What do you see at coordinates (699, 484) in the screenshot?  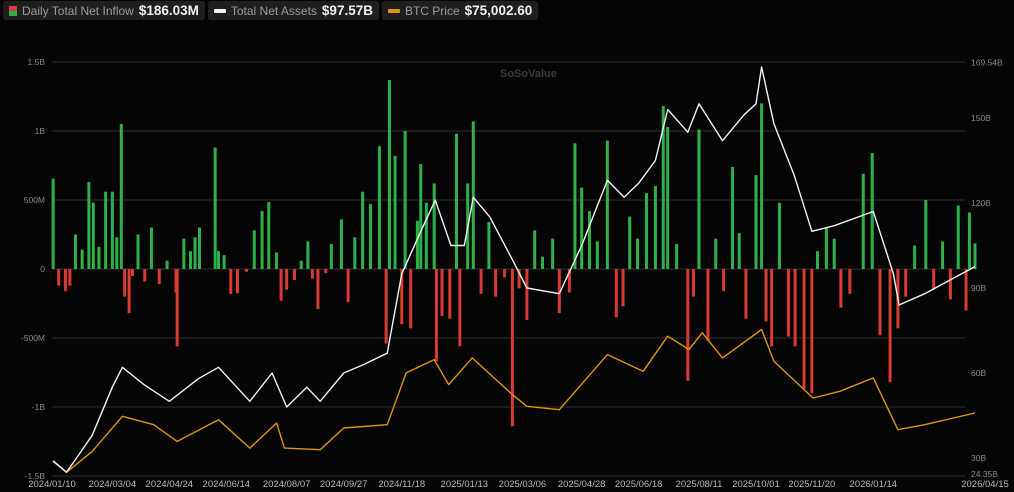 I see `x-axis-tick: 2025/08/11` at bounding box center [699, 484].